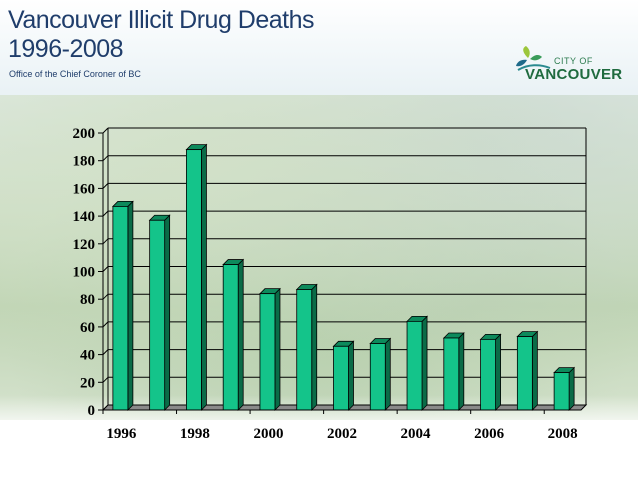 The width and height of the screenshot is (638, 478). I want to click on y-axis-ticks: 0 20 40 60 80 100 120 140 160 180 200, so click(88, 272).